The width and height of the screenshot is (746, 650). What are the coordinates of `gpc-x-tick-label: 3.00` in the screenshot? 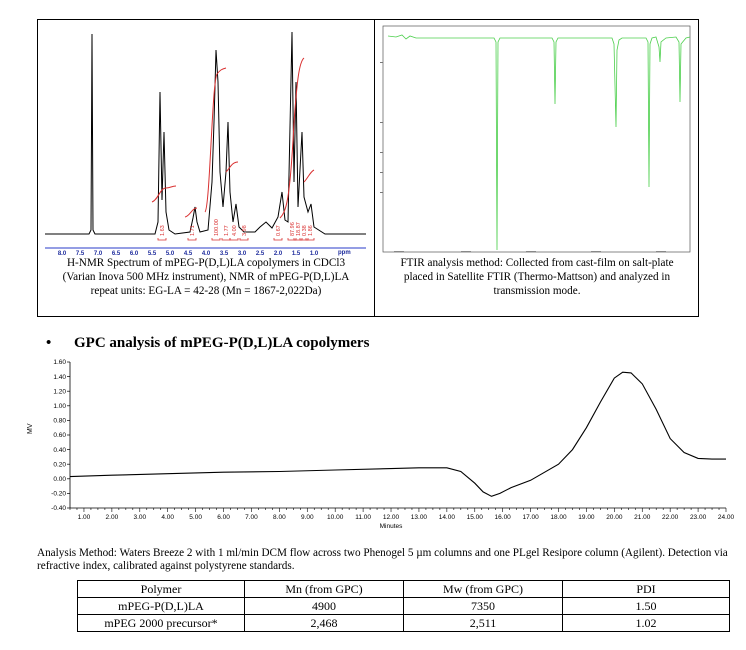 It's located at (139, 517).